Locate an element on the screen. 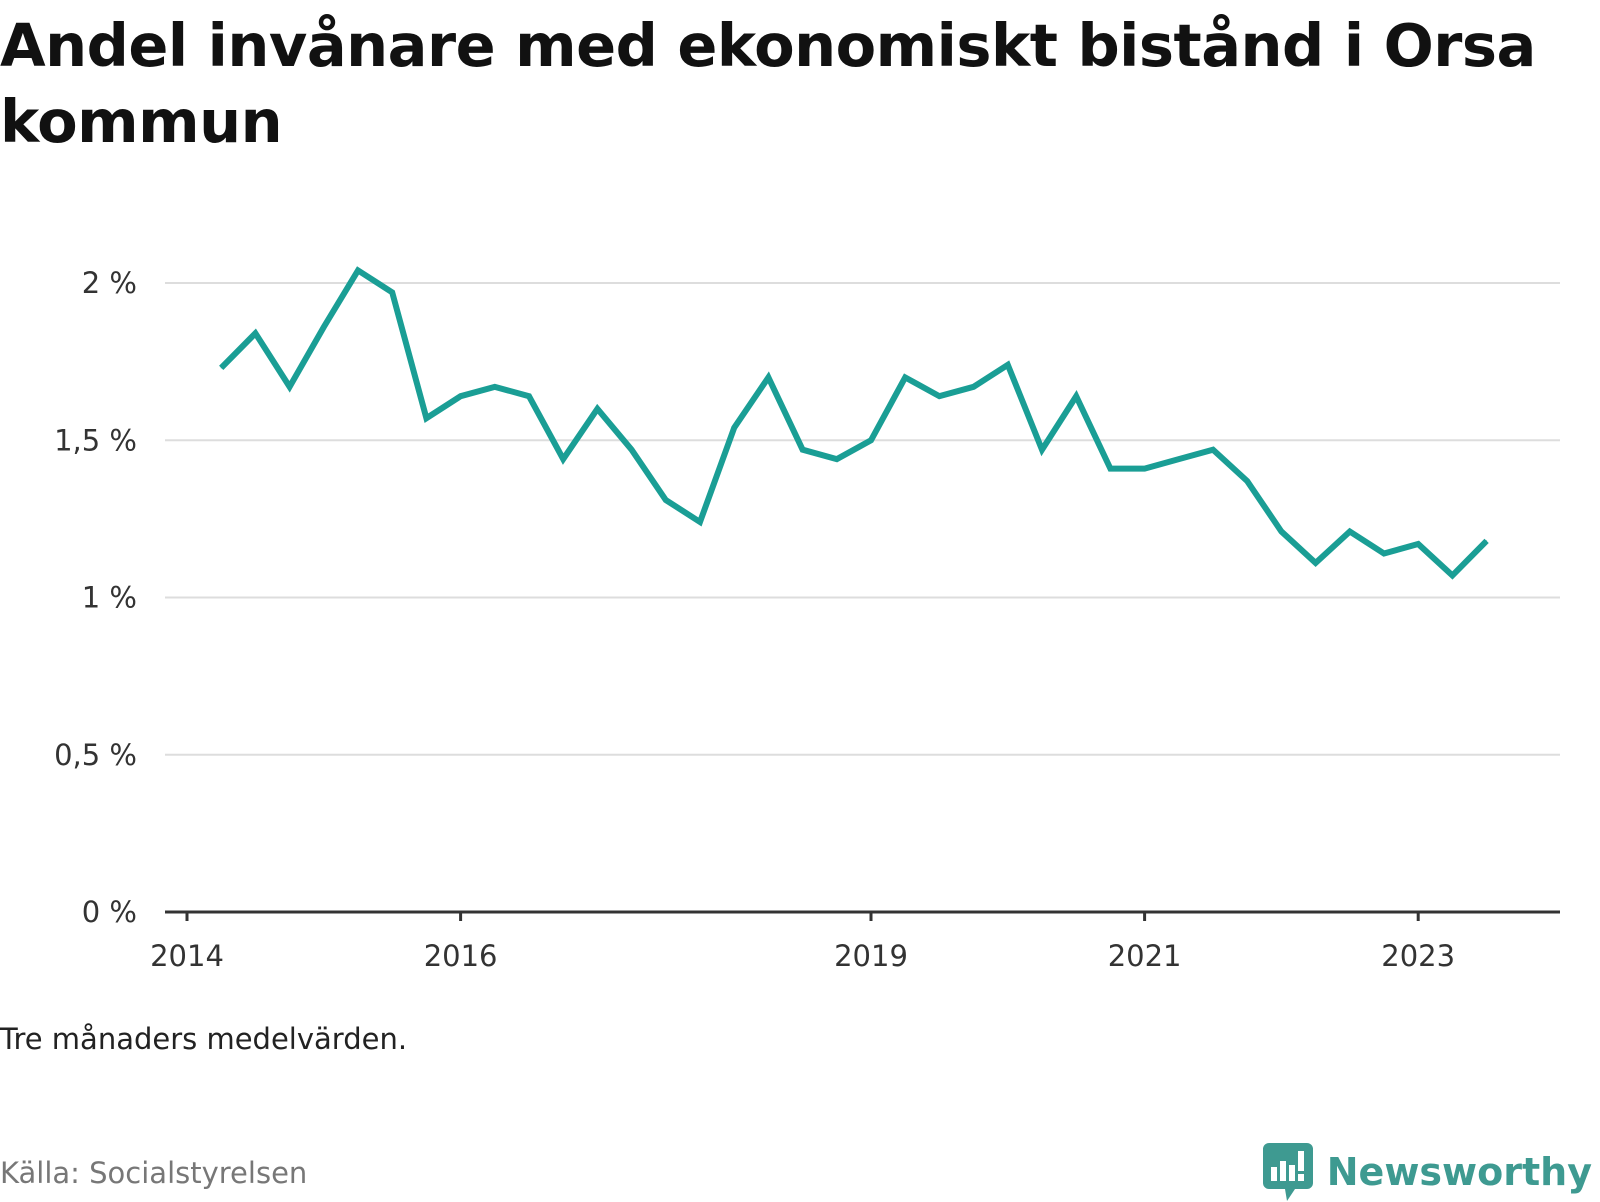 Image resolution: width=1600 pixels, height=1202 pixels. x-tick-label: 2016 is located at coordinates (461, 956).